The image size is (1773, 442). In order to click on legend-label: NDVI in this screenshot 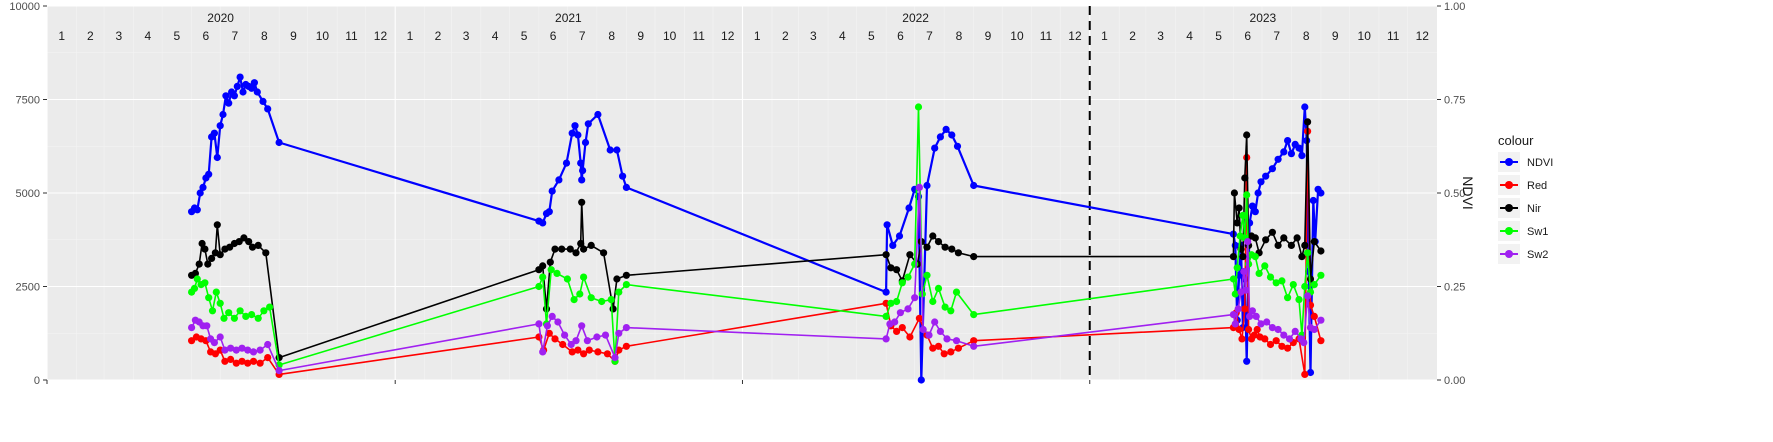, I will do `click(1540, 163)`.